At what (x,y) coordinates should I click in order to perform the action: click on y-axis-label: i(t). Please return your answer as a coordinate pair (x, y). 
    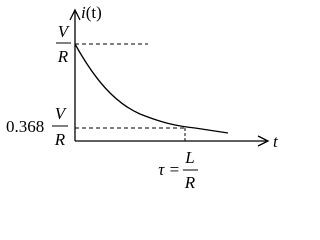
    Looking at the image, I should click on (91, 12).